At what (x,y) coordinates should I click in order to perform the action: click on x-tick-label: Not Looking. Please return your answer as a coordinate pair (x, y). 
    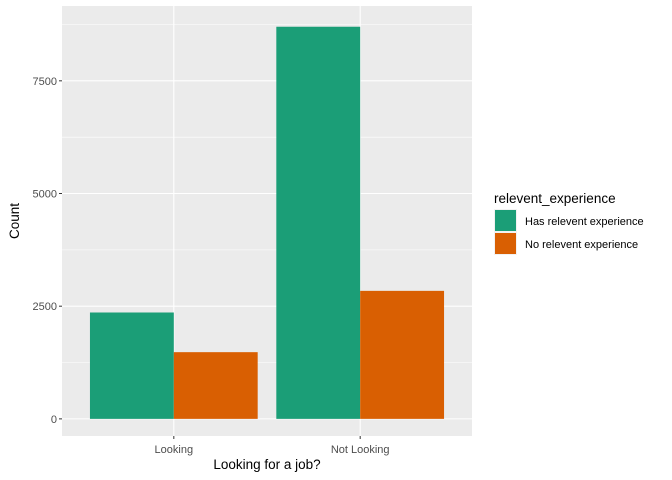
    Looking at the image, I should click on (360, 450).